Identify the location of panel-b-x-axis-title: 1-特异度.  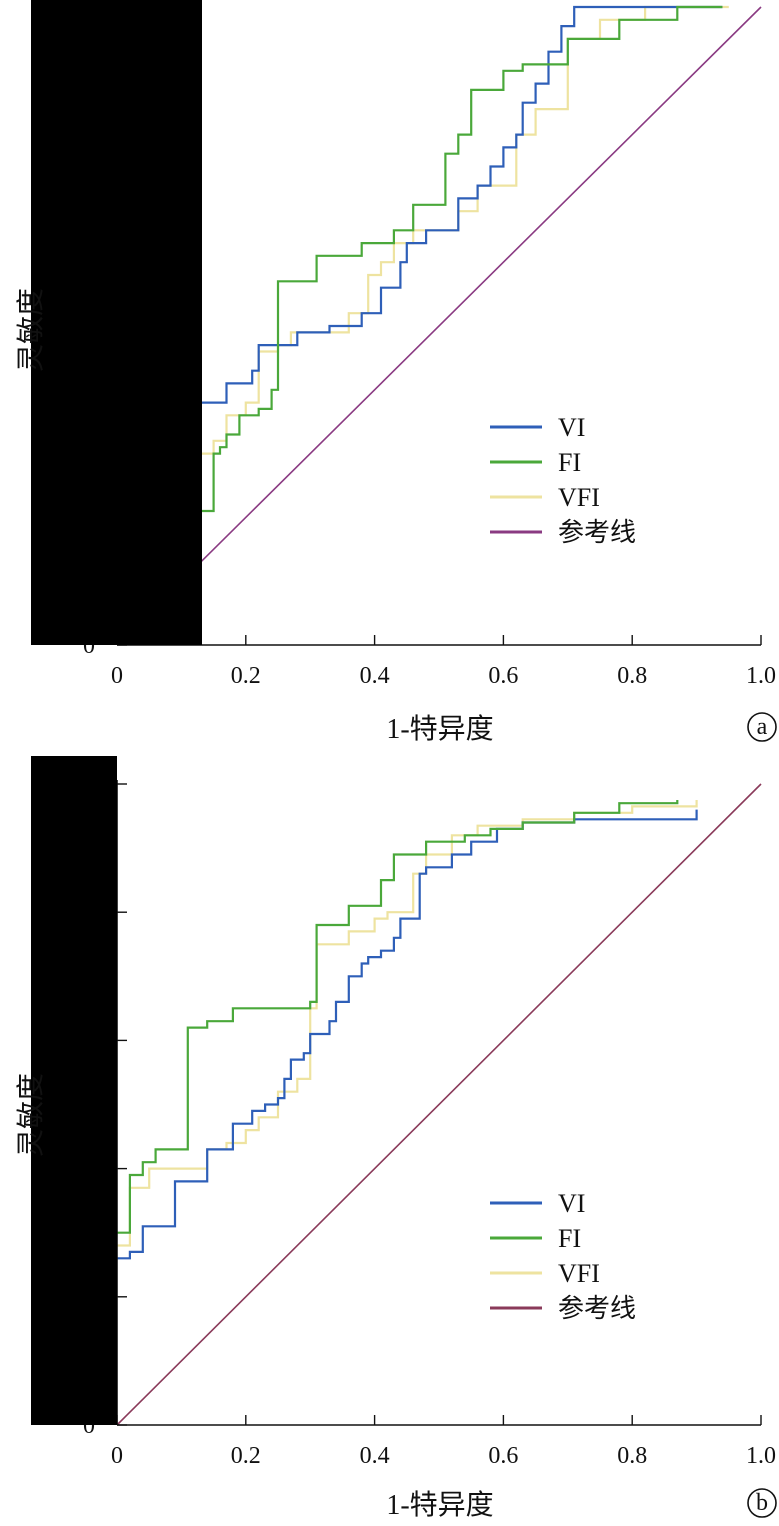
(439, 1505).